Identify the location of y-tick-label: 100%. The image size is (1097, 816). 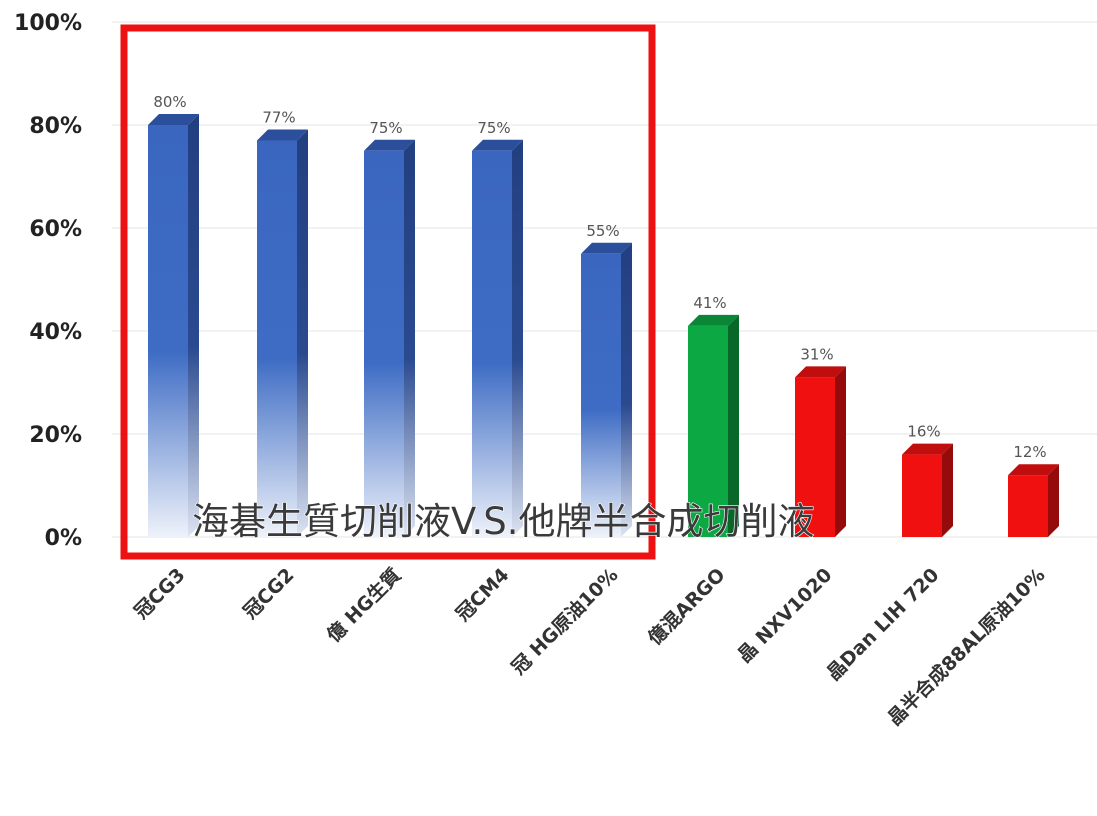
(48, 23).